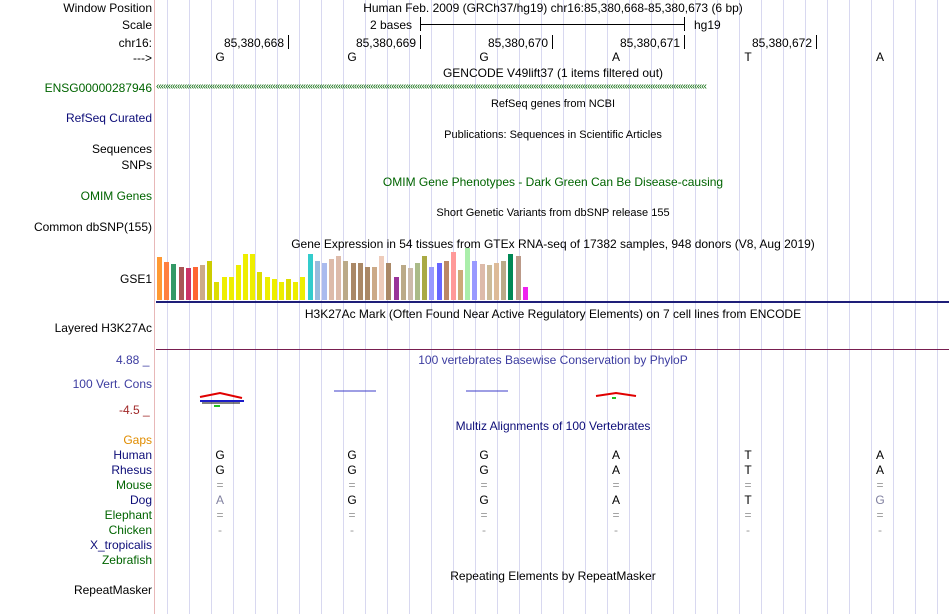 The image size is (950, 614). Describe the element at coordinates (552, 42) in the screenshot. I see `coordinate-tick` at that location.